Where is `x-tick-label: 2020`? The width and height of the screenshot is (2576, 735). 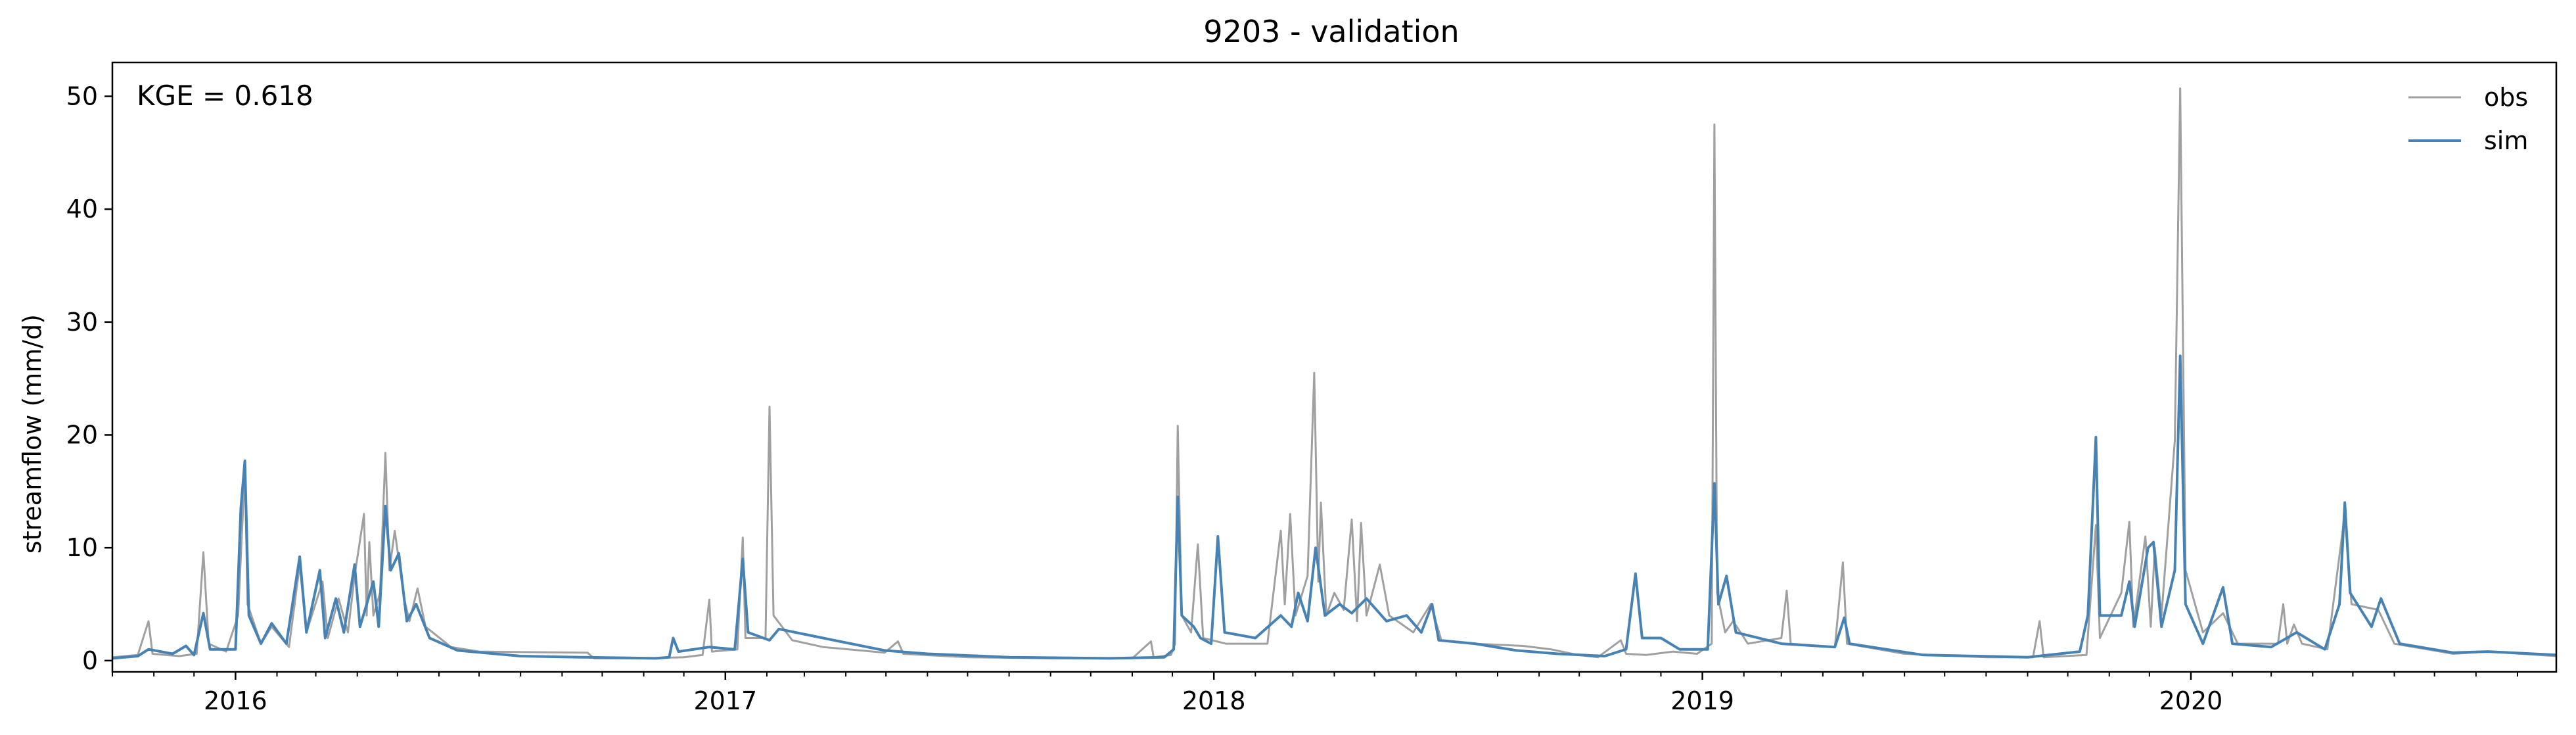 x-tick-label: 2020 is located at coordinates (2191, 701).